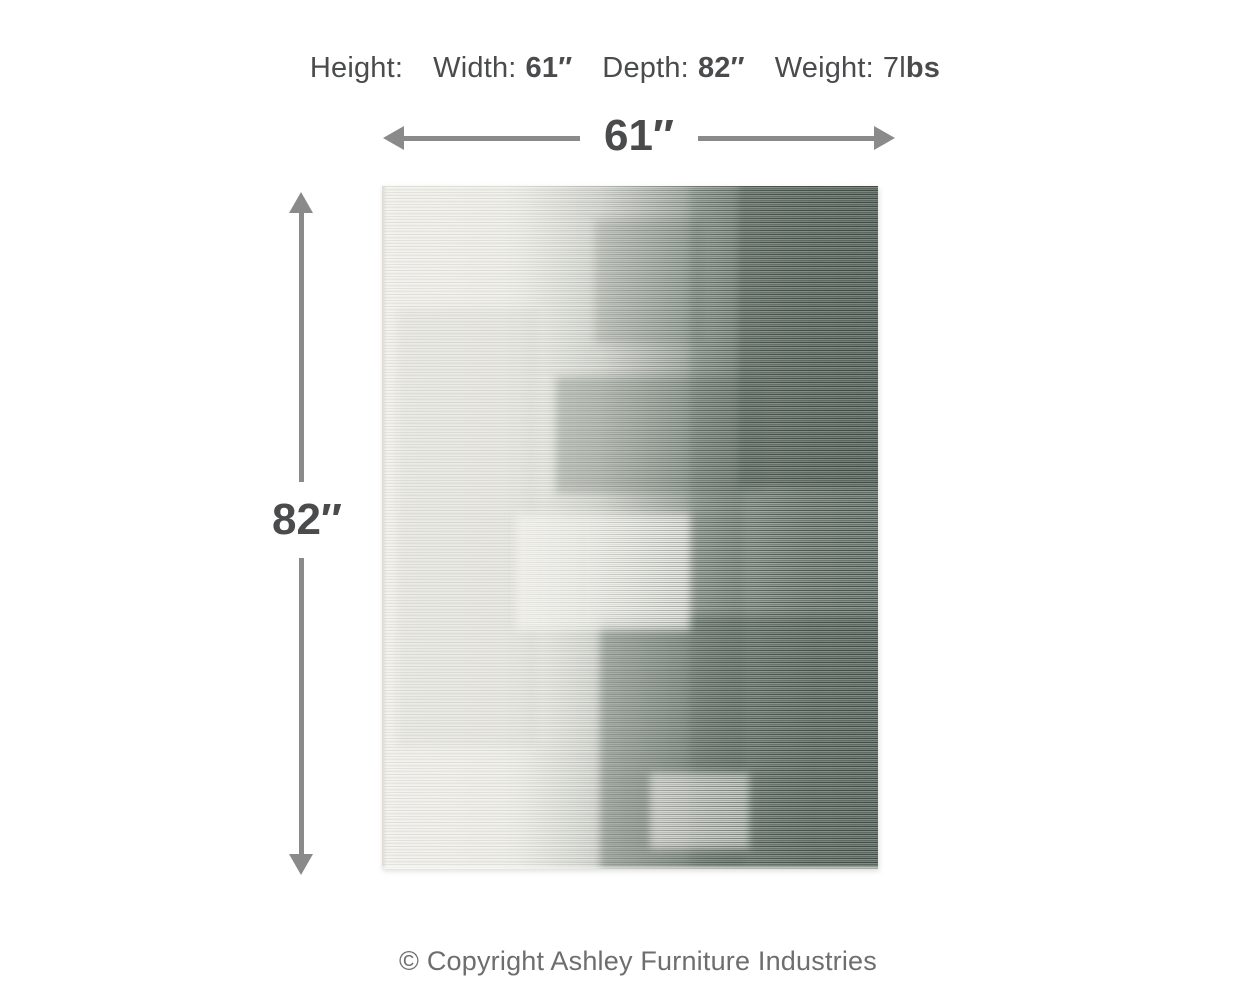 This screenshot has width=1250, height=1000. Describe the element at coordinates (475, 68) in the screenshot. I see `width-label: Width:` at that location.